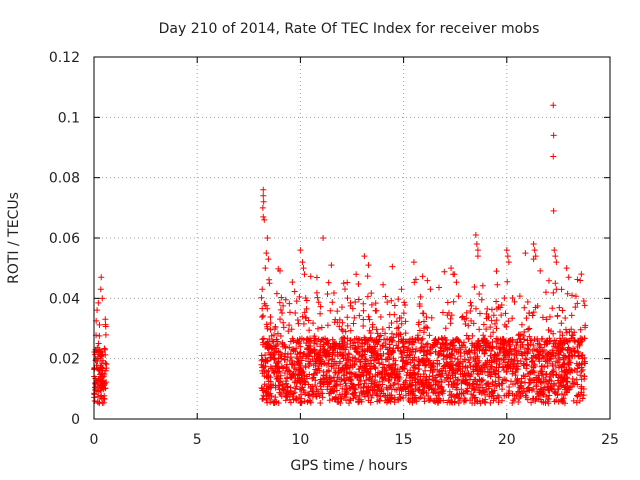 The image size is (640, 480). What do you see at coordinates (610, 440) in the screenshot?
I see `x-tick-label: 25` at bounding box center [610, 440].